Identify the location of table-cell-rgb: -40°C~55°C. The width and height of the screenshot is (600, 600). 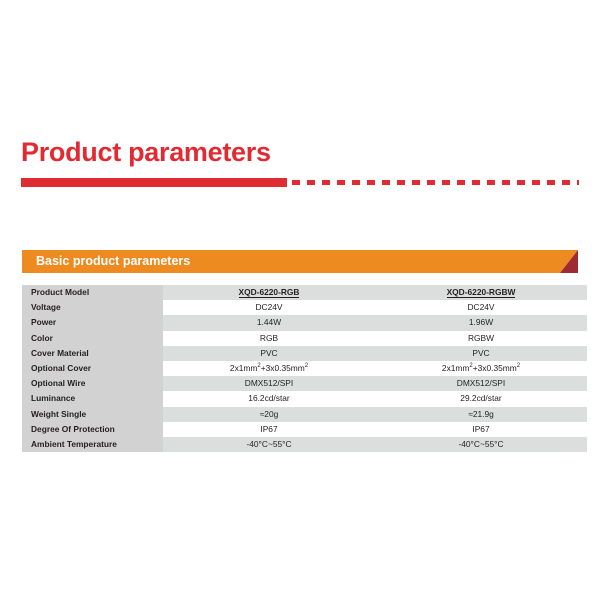
(269, 445).